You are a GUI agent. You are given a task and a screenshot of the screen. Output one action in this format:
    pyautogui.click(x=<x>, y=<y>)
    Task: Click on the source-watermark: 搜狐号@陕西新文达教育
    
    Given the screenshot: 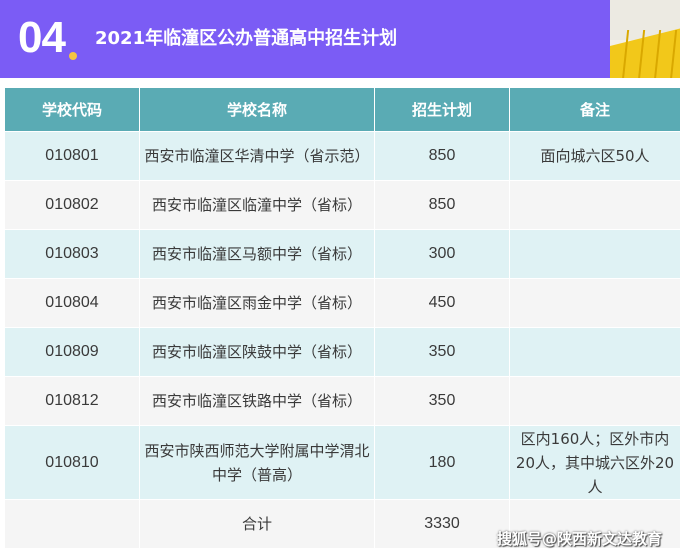 What is the action you would take?
    pyautogui.click(x=580, y=539)
    